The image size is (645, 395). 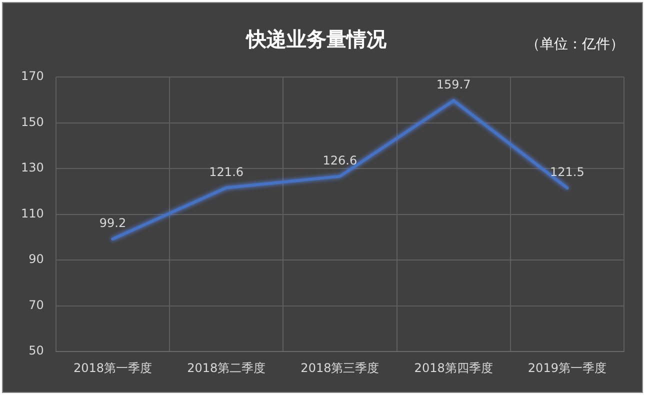 I want to click on x-tick-label: 2019第一季度, so click(x=567, y=367).